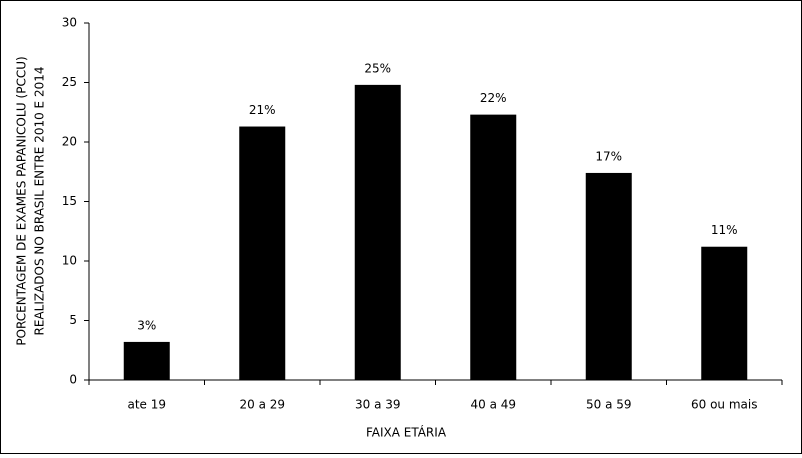 The width and height of the screenshot is (802, 458). Describe the element at coordinates (69, 82) in the screenshot. I see `y-tick-label: 25` at that location.